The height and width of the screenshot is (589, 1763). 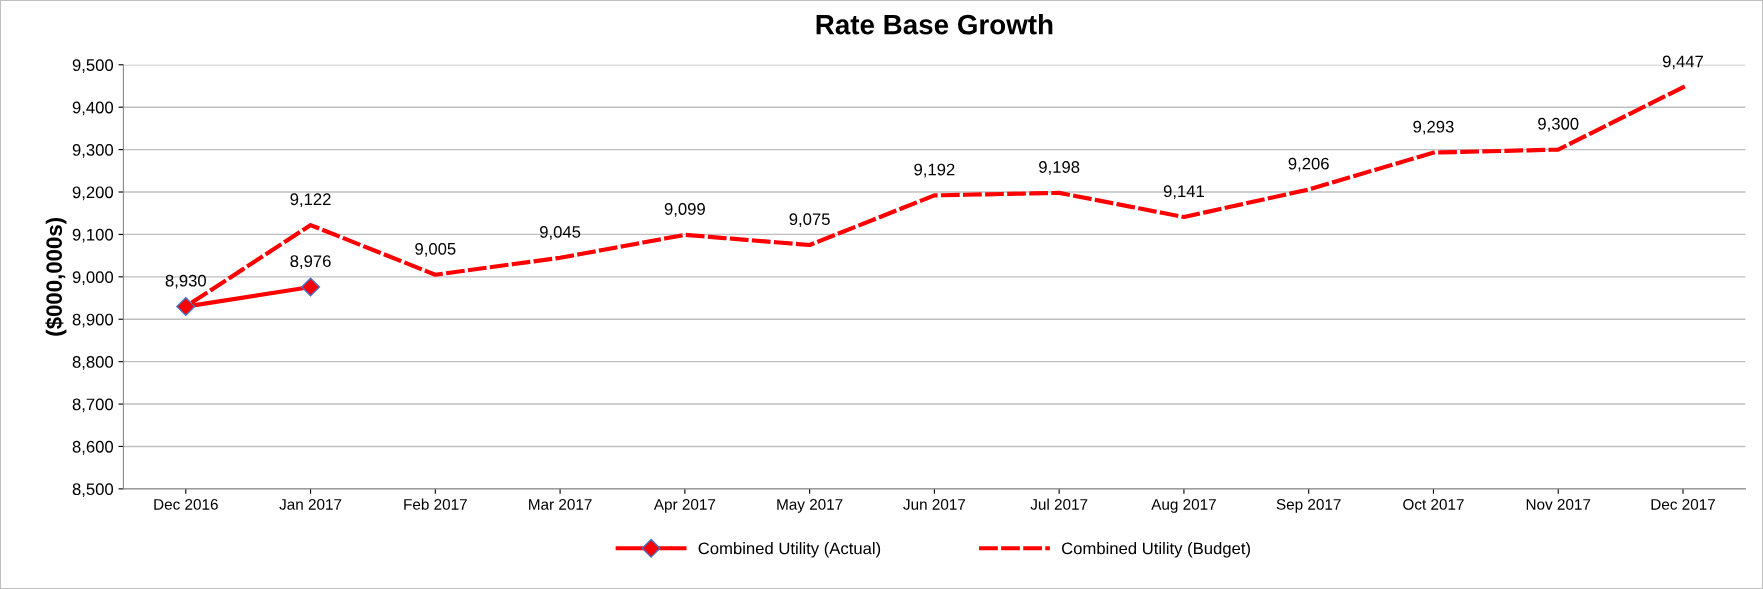 I want to click on y-tick-label: 8,700, so click(x=93, y=405).